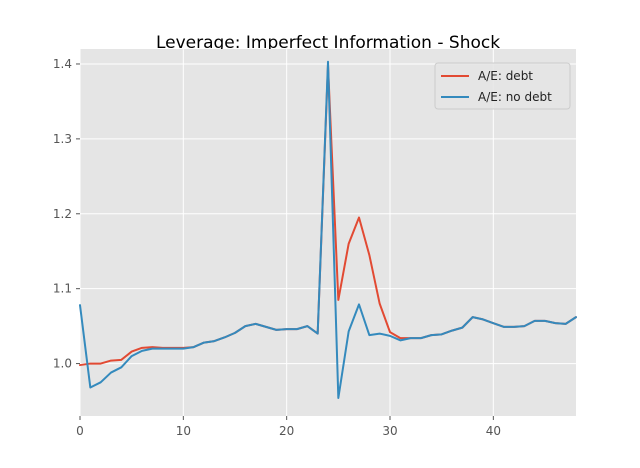  Describe the element at coordinates (62, 364) in the screenshot. I see `y-tick-label: 1.0` at that location.